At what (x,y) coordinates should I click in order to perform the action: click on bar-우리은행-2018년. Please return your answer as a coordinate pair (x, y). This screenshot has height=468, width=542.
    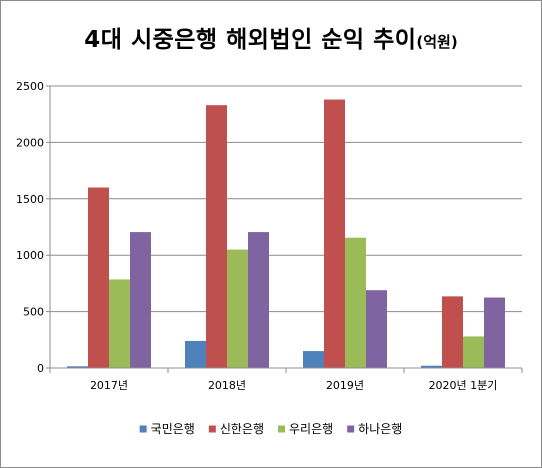
    Looking at the image, I should click on (237, 308).